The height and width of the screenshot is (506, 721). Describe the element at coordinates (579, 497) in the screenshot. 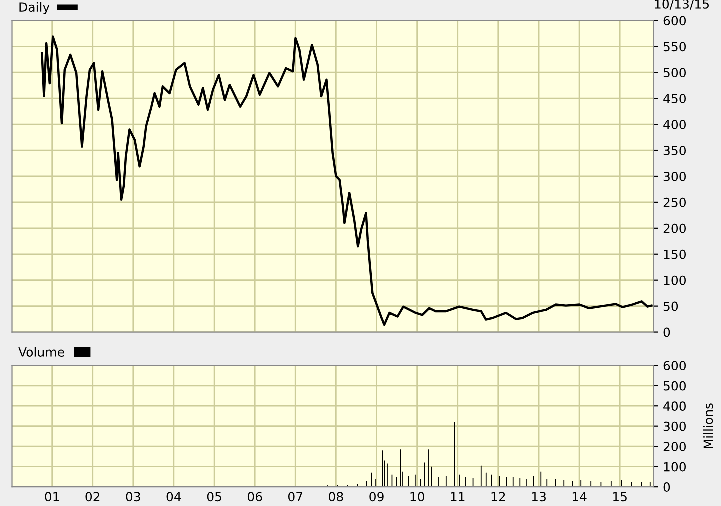

I see `x-tick-label: 14` at that location.